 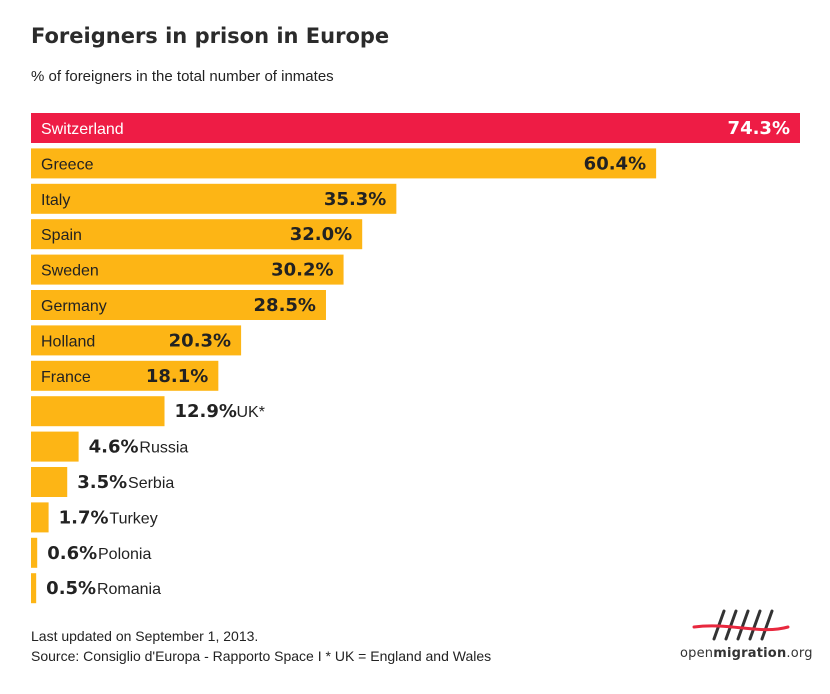 What do you see at coordinates (200, 340) in the screenshot?
I see `value-label: 20.3%` at bounding box center [200, 340].